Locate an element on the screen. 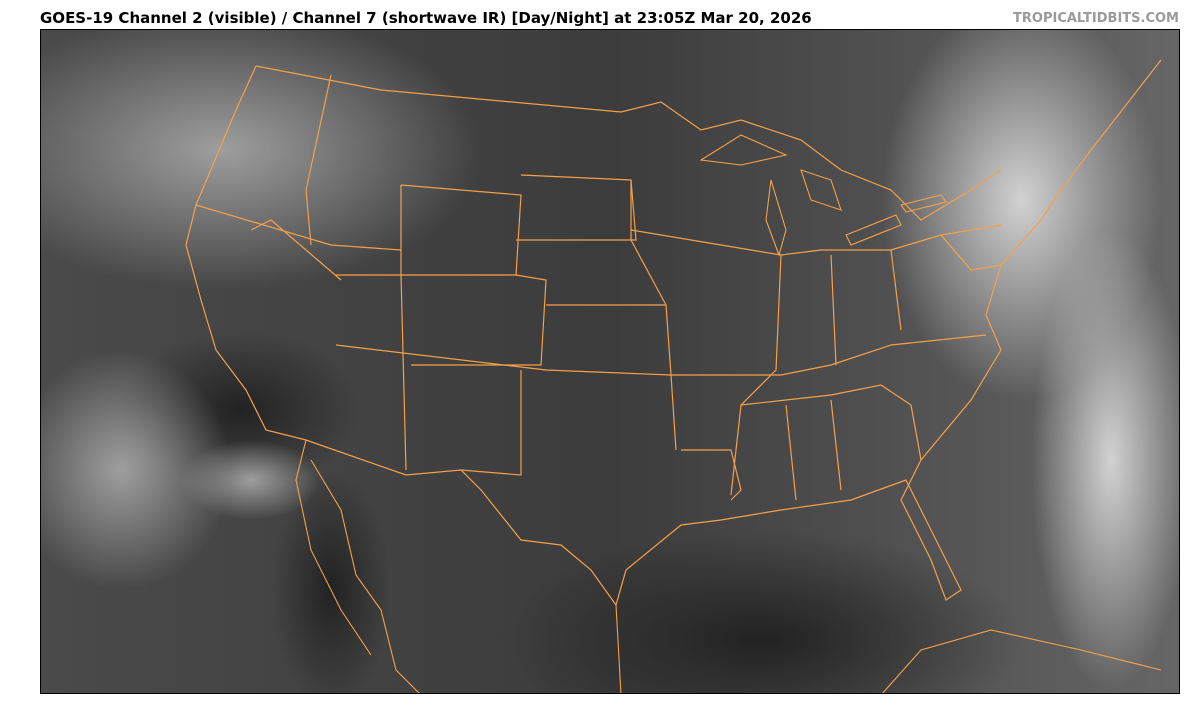  us-canada-border is located at coordinates (628, 143).